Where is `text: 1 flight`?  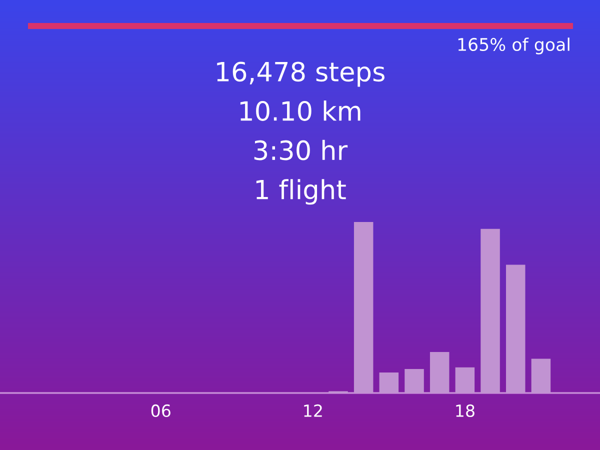 text: 1 flight is located at coordinates (301, 192).